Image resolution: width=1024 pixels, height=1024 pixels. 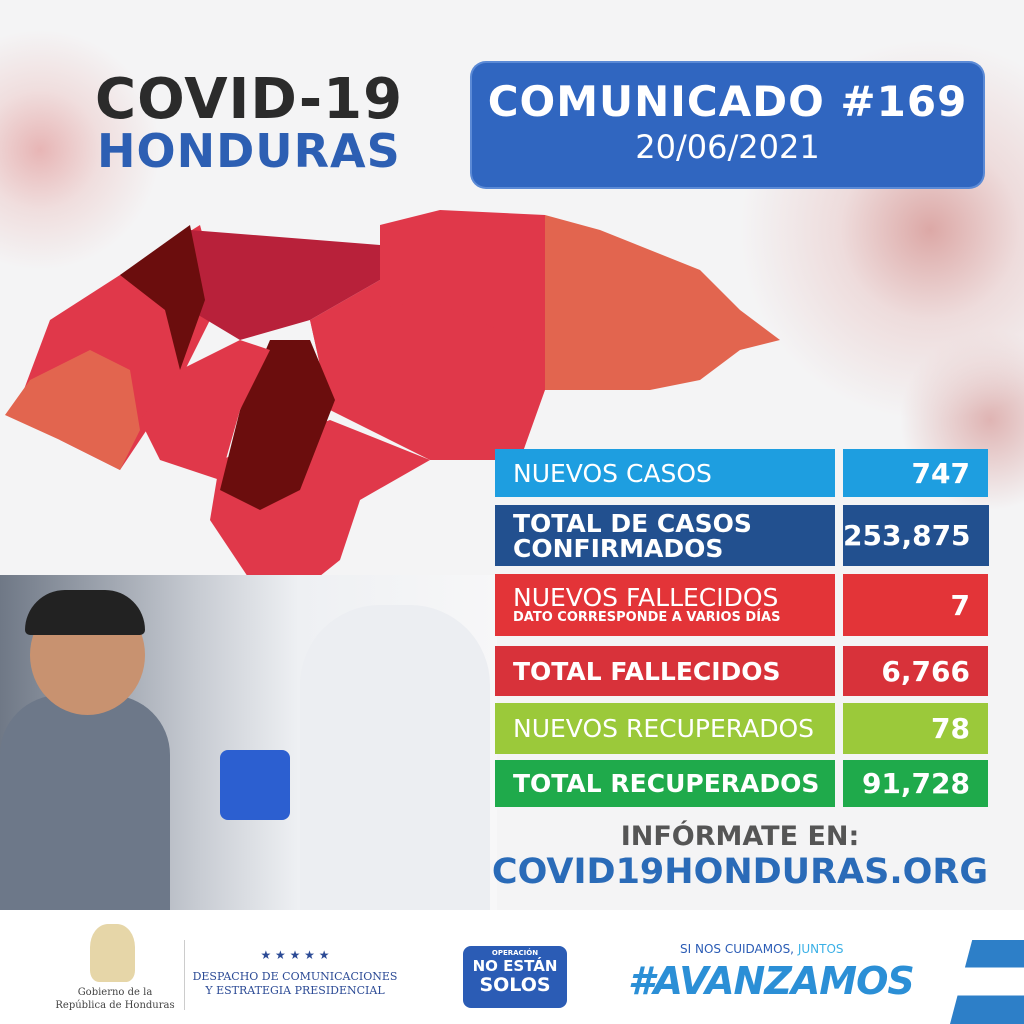 What do you see at coordinates (740, 836) in the screenshot?
I see `info-label: INFÓRMATE EN:` at bounding box center [740, 836].